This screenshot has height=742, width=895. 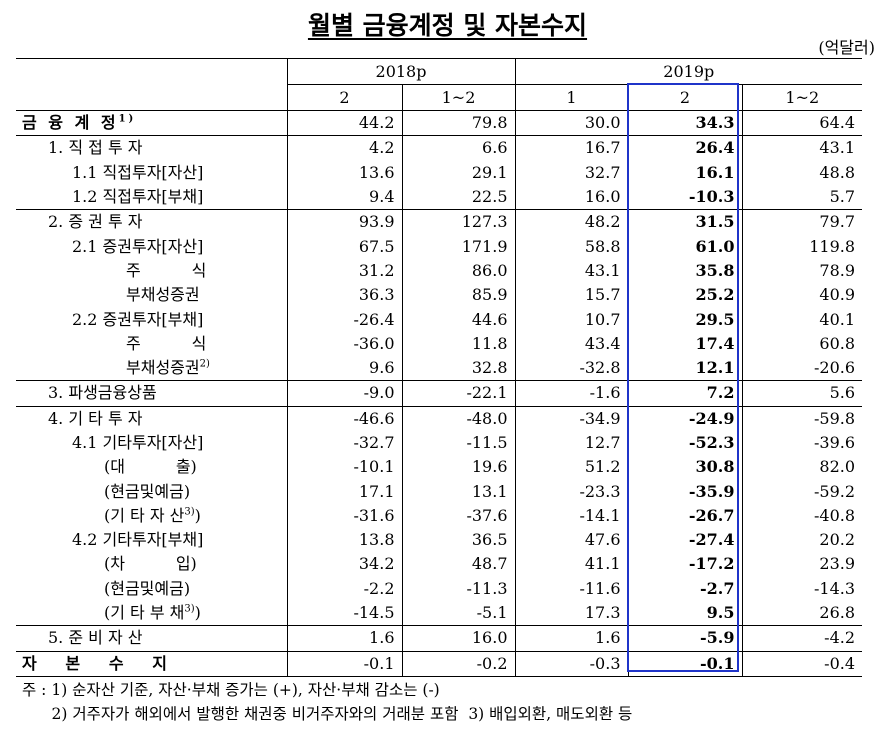 I want to click on row-label: (현금및예금), so click(x=147, y=491).